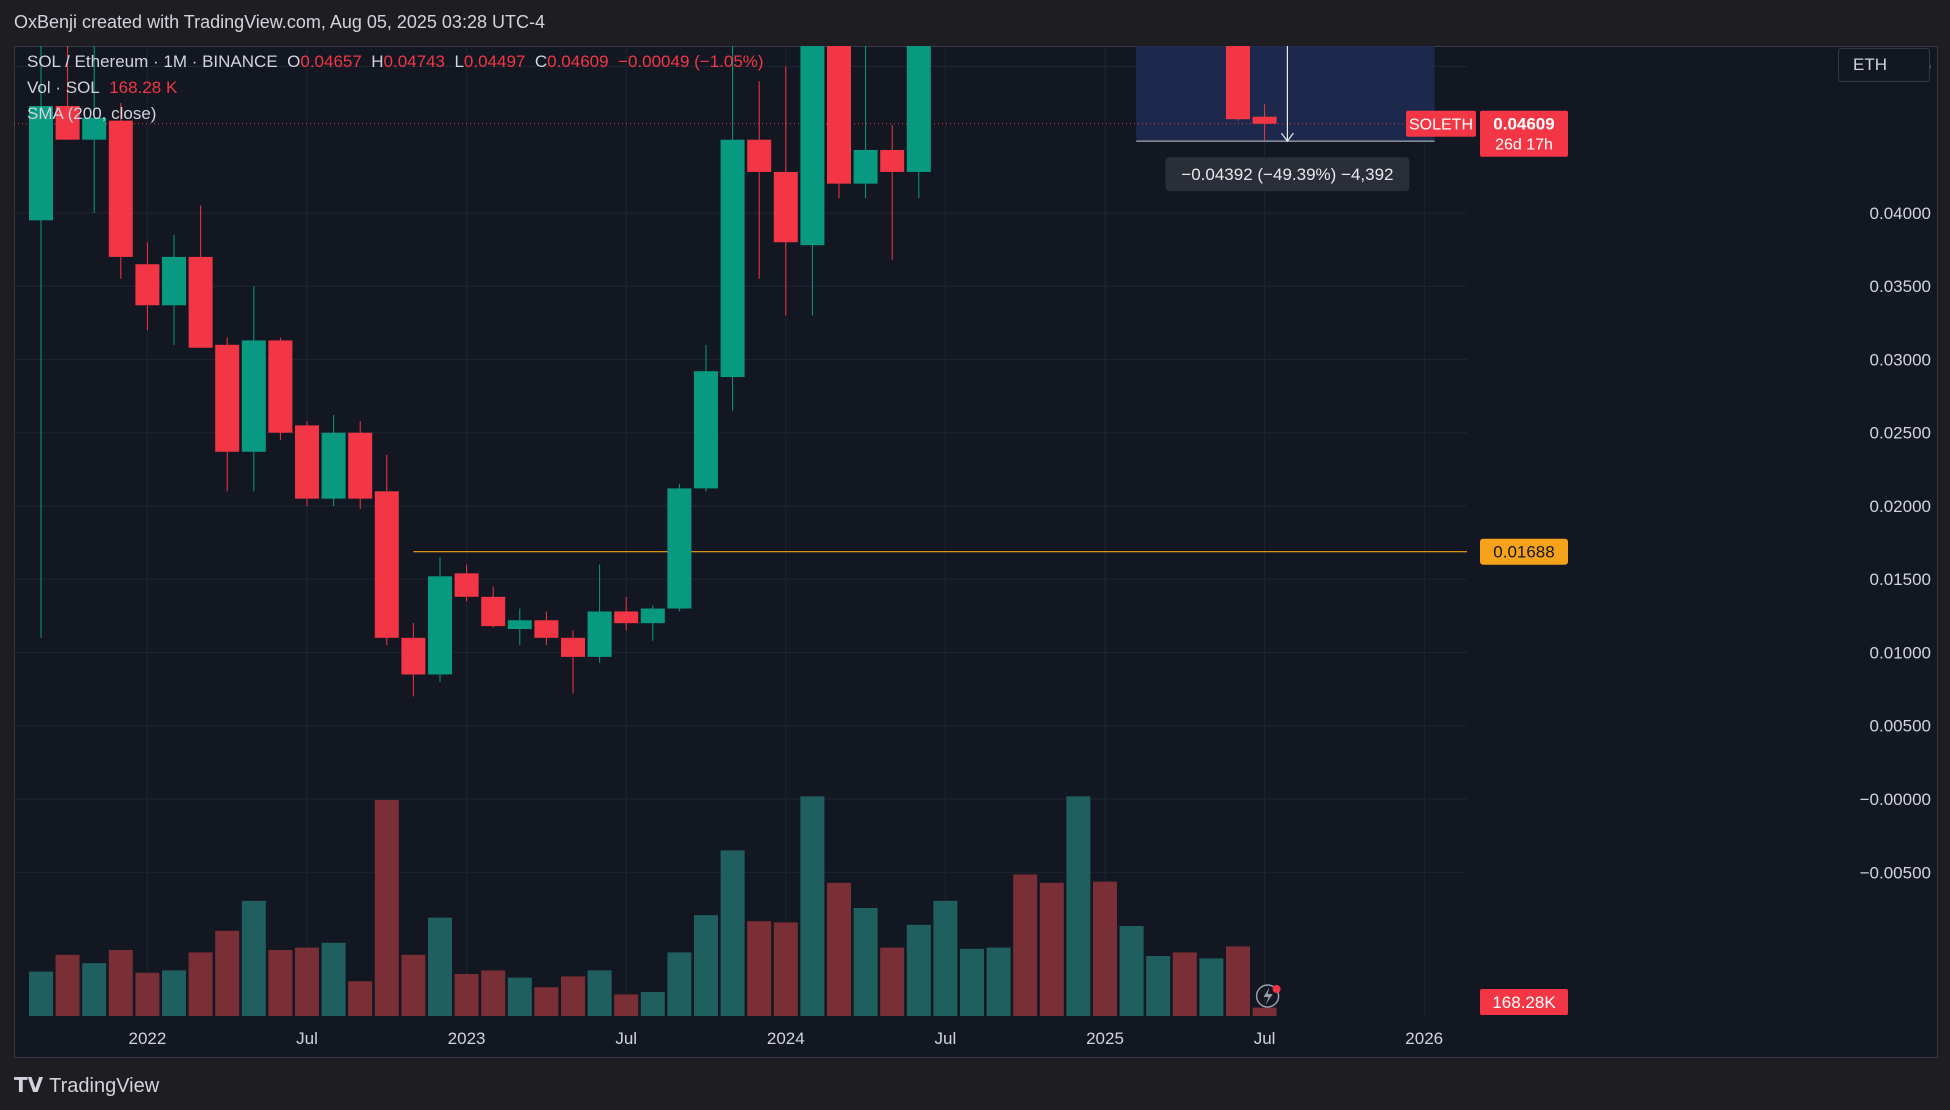 This screenshot has width=1950, height=1110. What do you see at coordinates (1424, 1038) in the screenshot?
I see `x-axis-tick-label: 2026` at bounding box center [1424, 1038].